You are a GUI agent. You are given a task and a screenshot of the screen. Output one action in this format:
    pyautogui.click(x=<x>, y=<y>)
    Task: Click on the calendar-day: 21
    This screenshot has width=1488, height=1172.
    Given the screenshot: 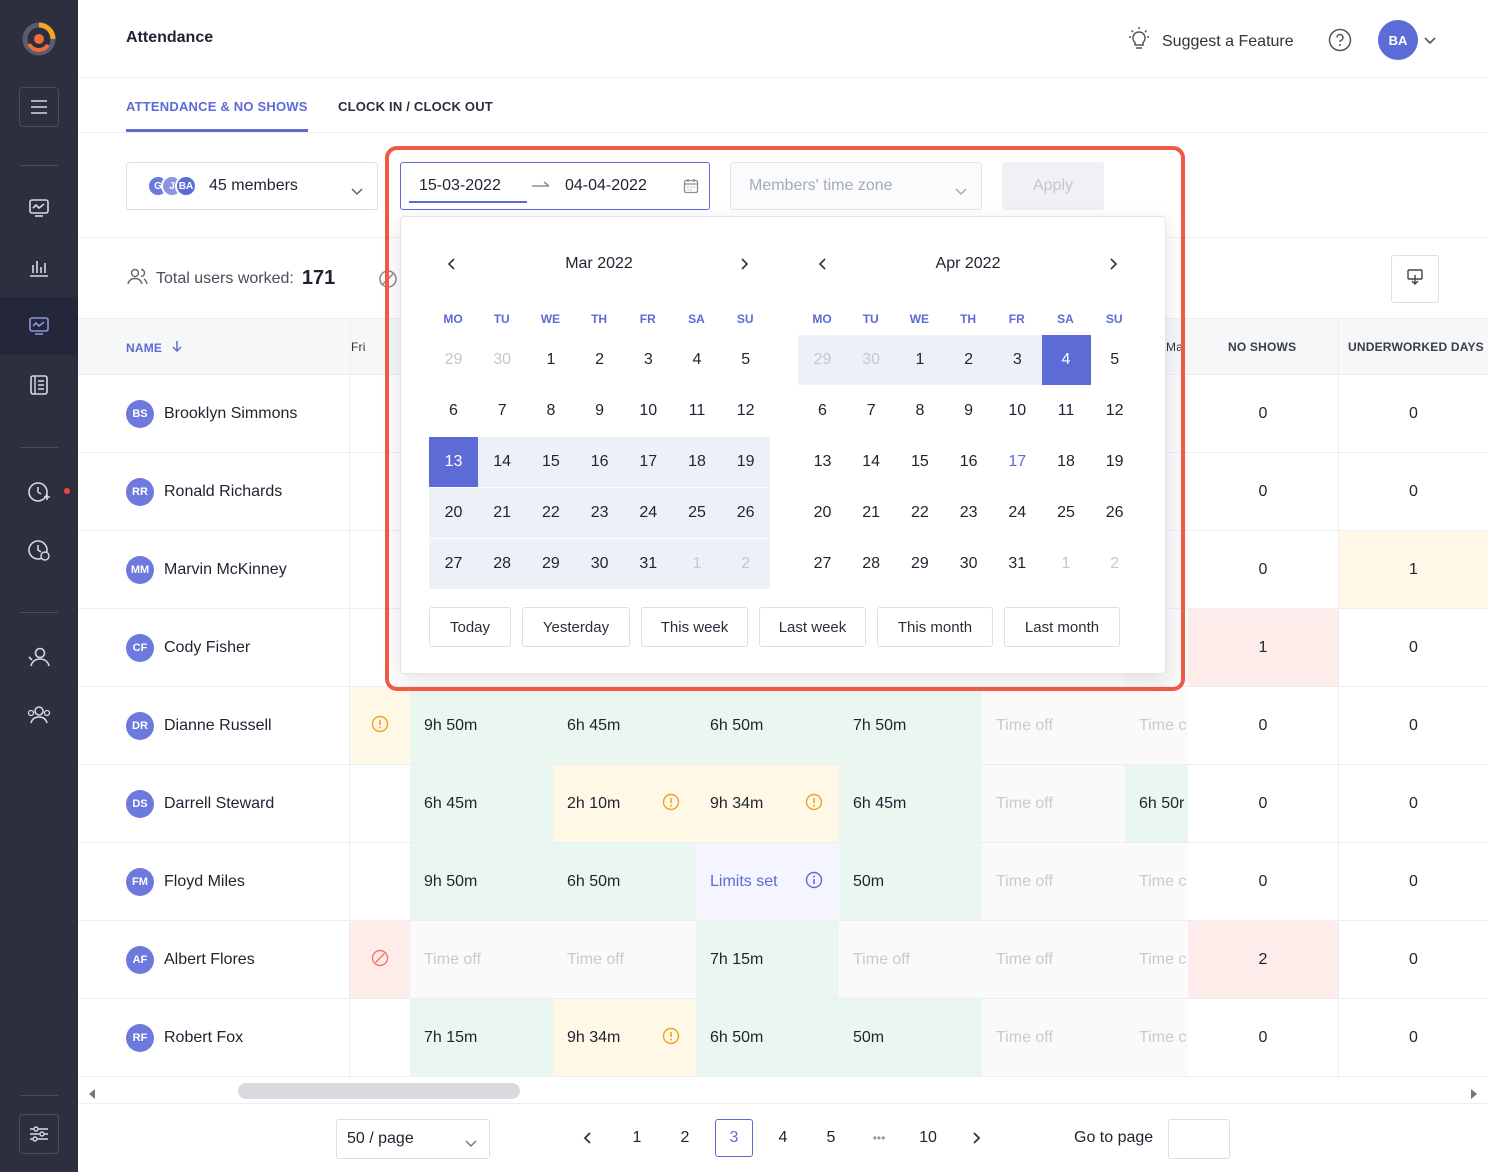 What is the action you would take?
    pyautogui.click(x=502, y=513)
    